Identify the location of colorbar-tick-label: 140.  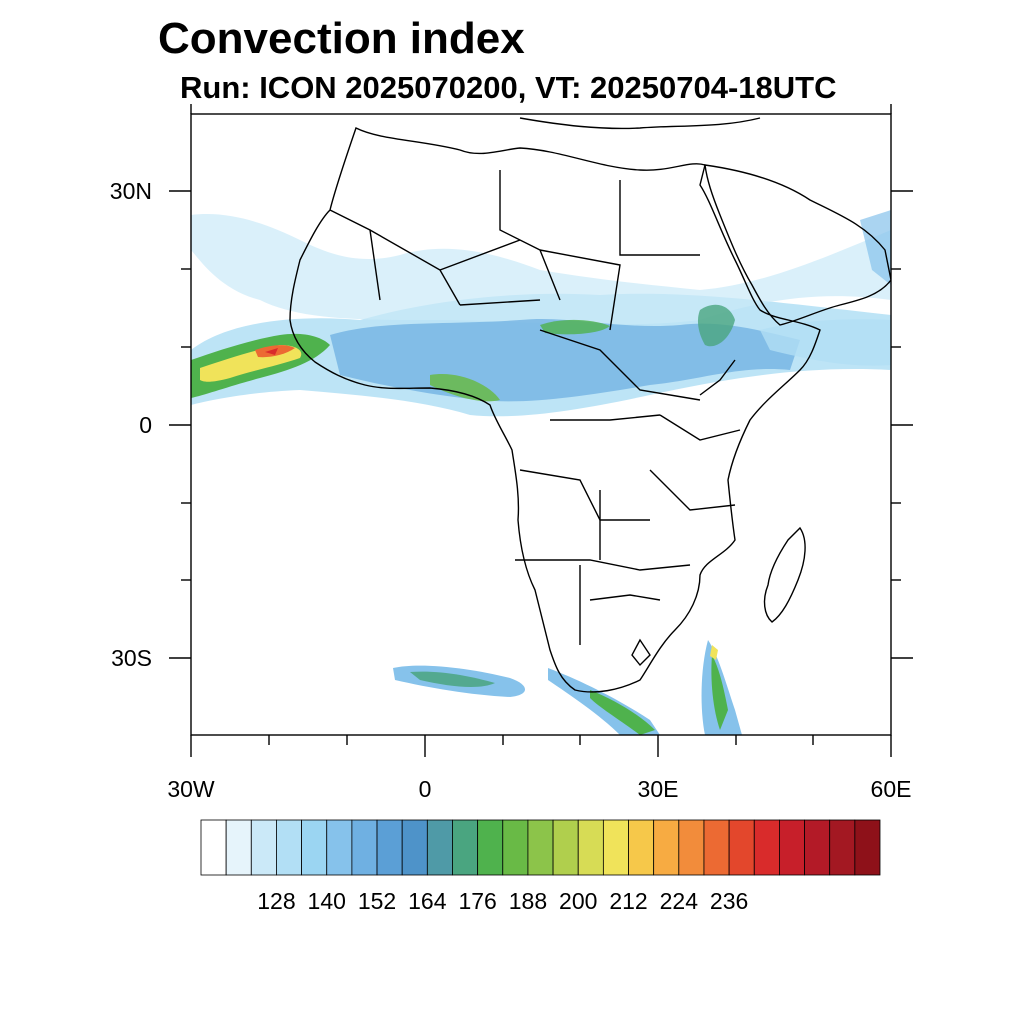
(326, 901).